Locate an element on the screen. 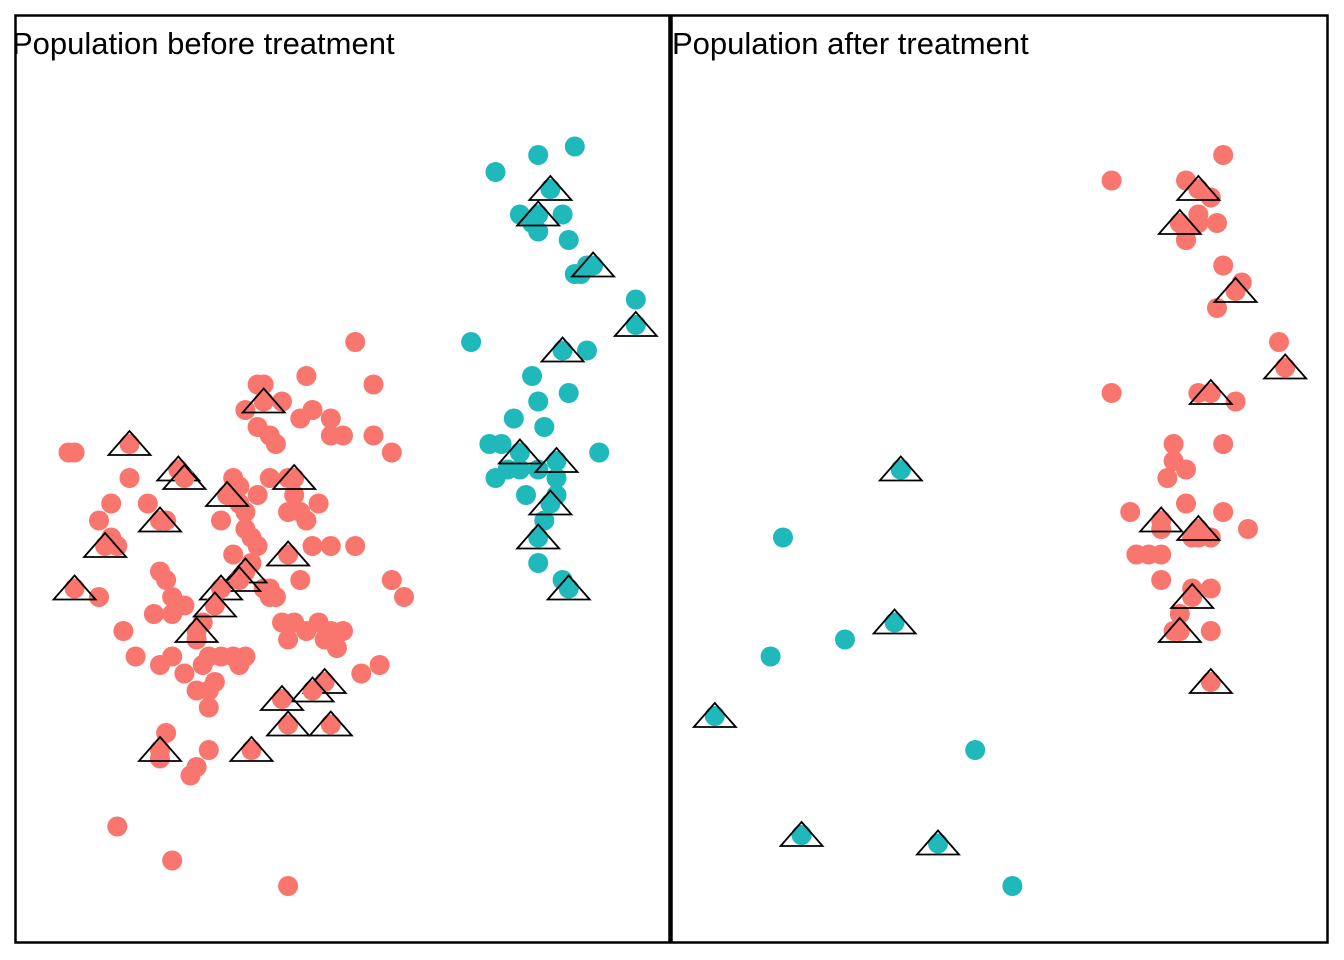  panel-title: Population before treatment is located at coordinates (203, 43).